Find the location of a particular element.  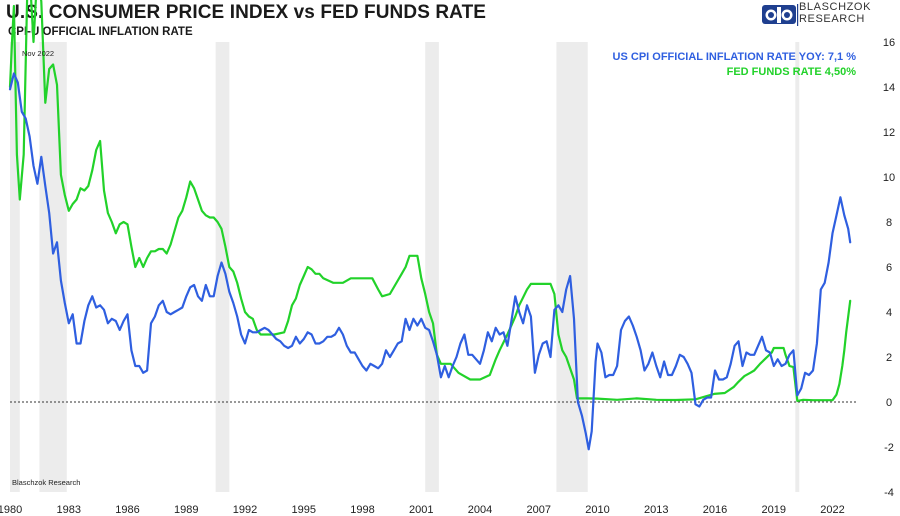

x-tick-label: 1980 is located at coordinates (11, 510).